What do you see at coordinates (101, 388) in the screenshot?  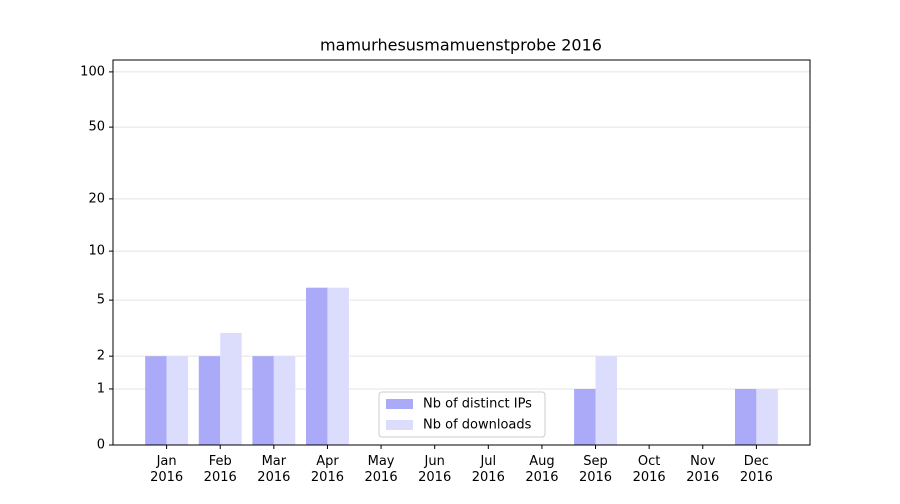 I see `y-tick-label: 1` at bounding box center [101, 388].